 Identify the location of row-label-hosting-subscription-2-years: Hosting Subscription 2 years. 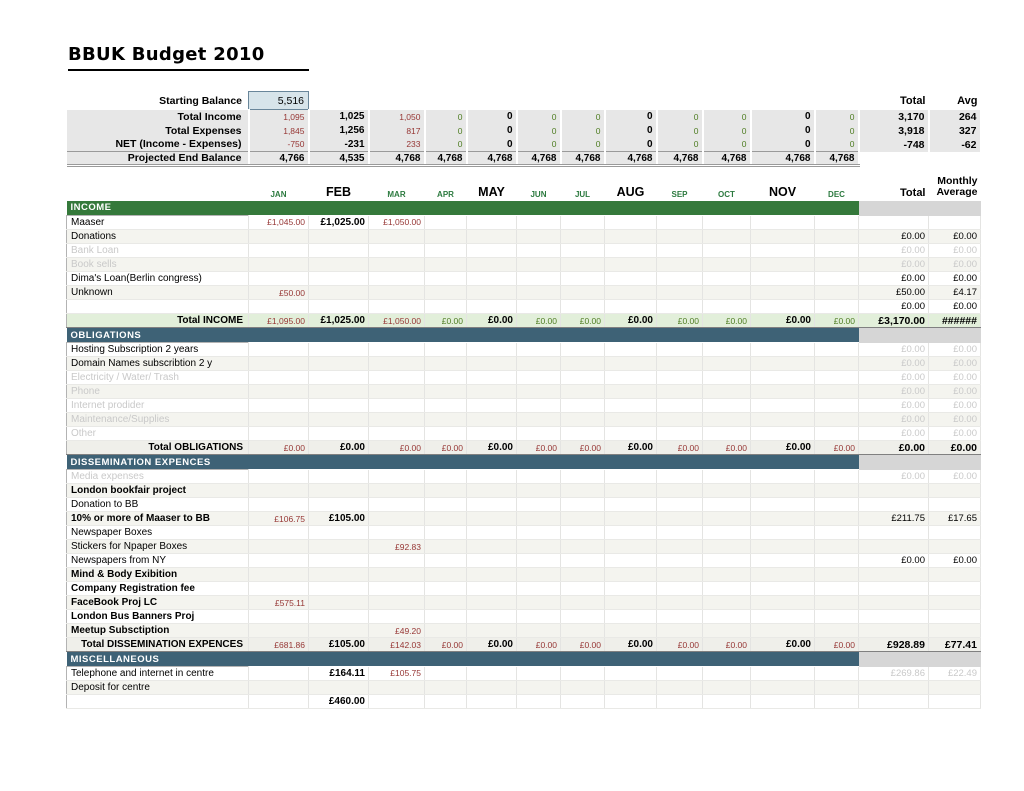
(157, 349).